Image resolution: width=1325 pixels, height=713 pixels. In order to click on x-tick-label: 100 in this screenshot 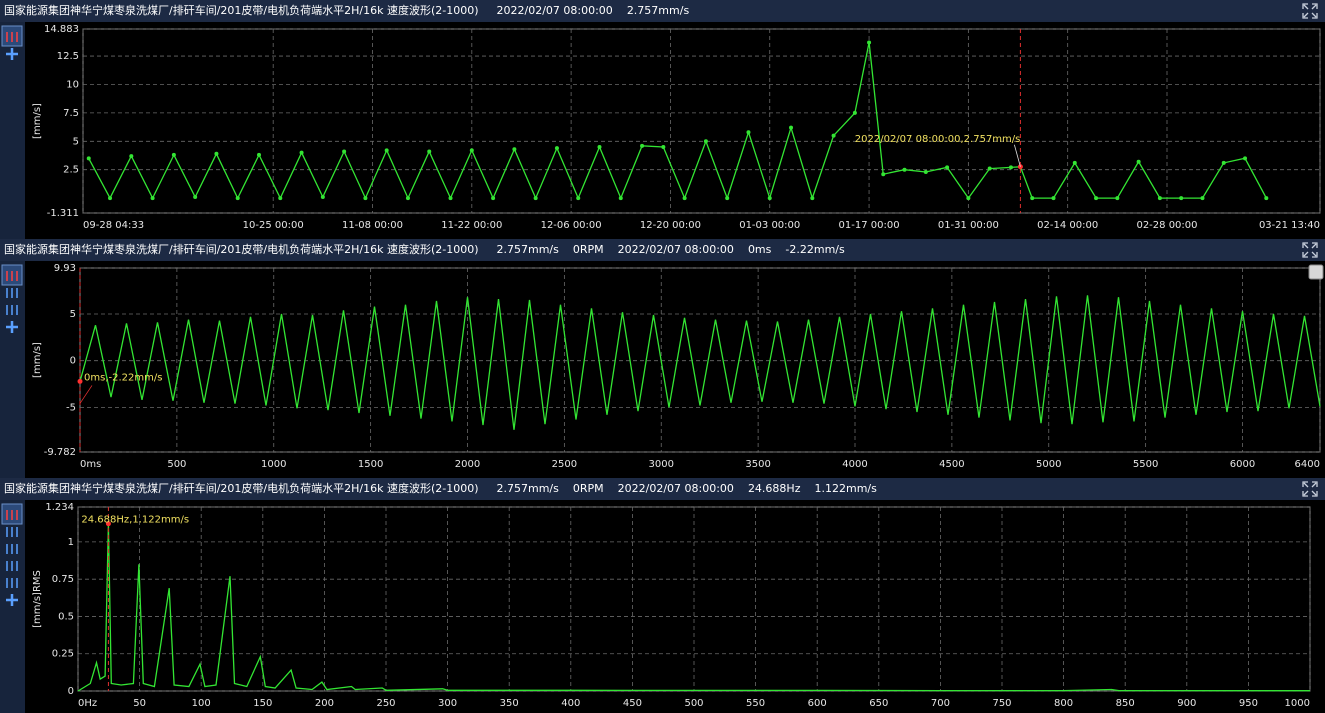, I will do `click(201, 703)`.